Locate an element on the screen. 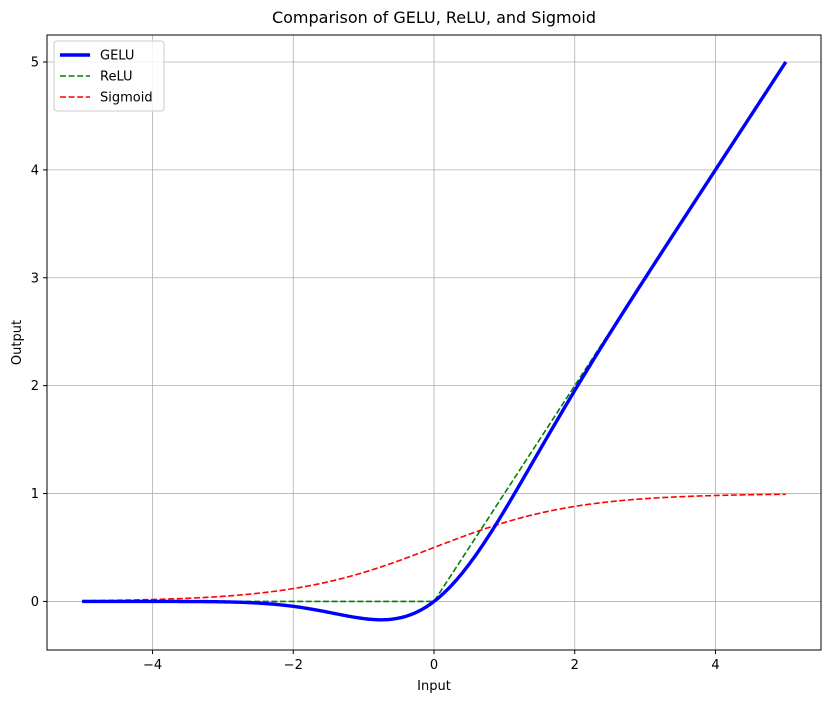 This screenshot has height=701, width=833. y-tick-label: 5 is located at coordinates (35, 62).